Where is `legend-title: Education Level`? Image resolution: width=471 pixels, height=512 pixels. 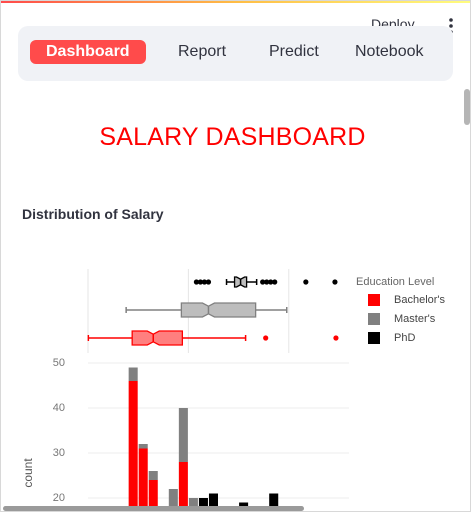 legend-title: Education Level is located at coordinates (395, 282).